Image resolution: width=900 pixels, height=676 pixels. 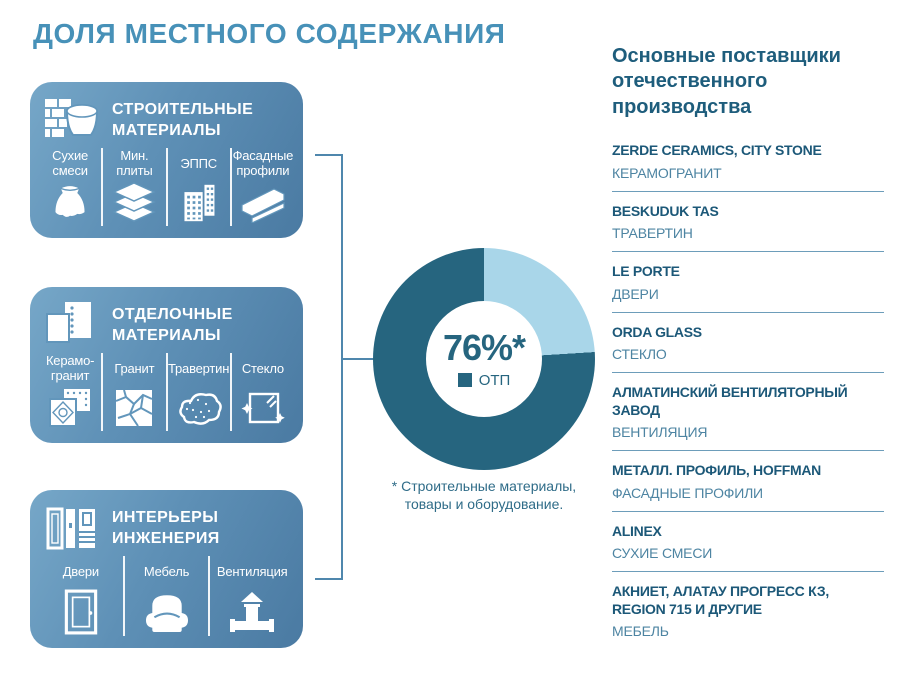 I want to click on door-icon, so click(x=81, y=612).